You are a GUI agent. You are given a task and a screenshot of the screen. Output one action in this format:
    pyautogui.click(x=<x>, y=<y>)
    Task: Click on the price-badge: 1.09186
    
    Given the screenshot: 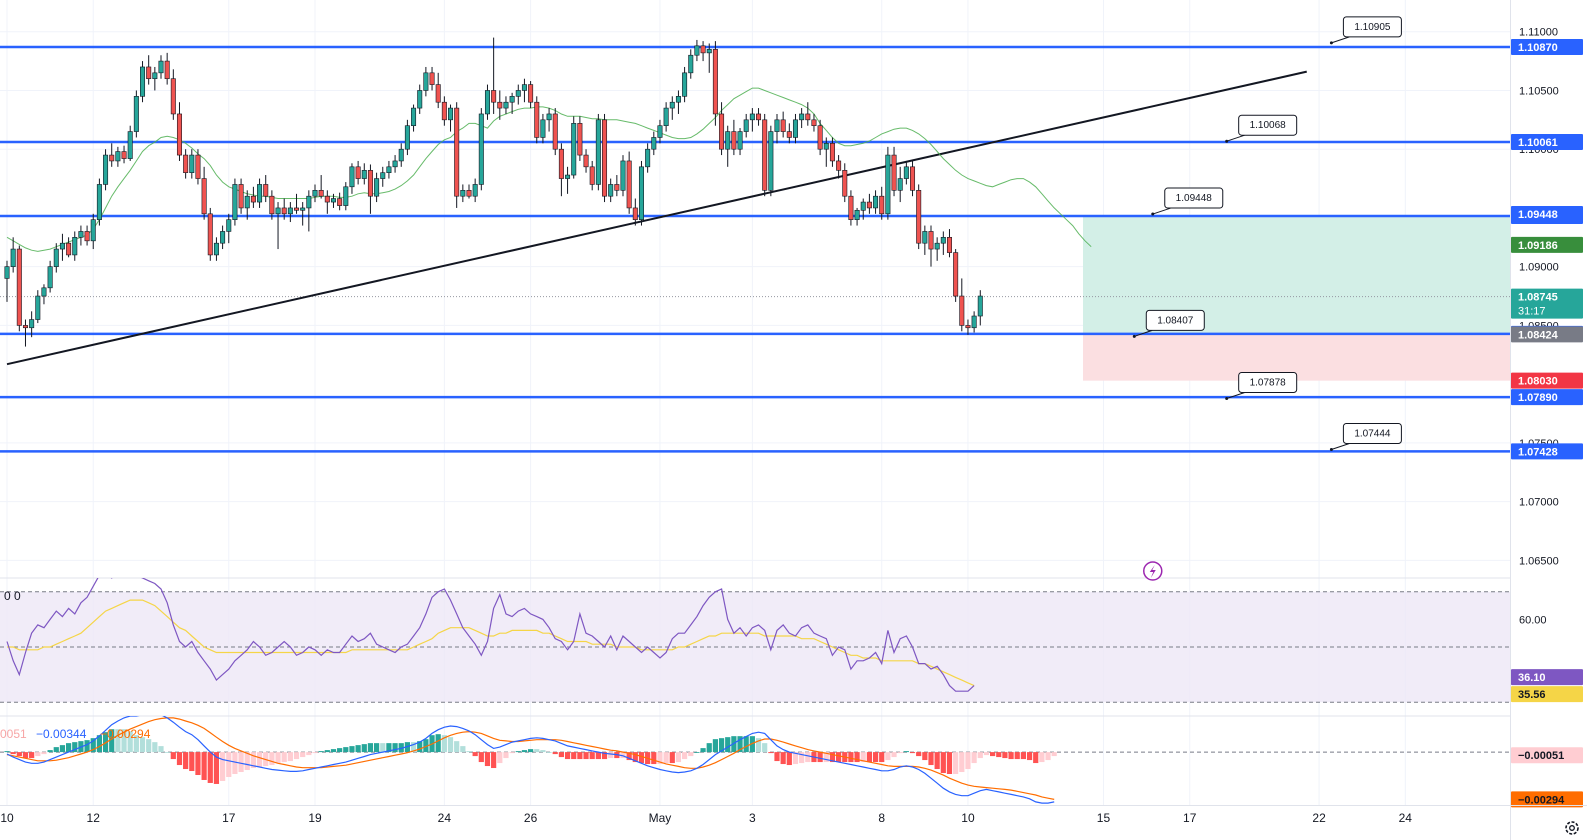 What is the action you would take?
    pyautogui.click(x=1547, y=244)
    